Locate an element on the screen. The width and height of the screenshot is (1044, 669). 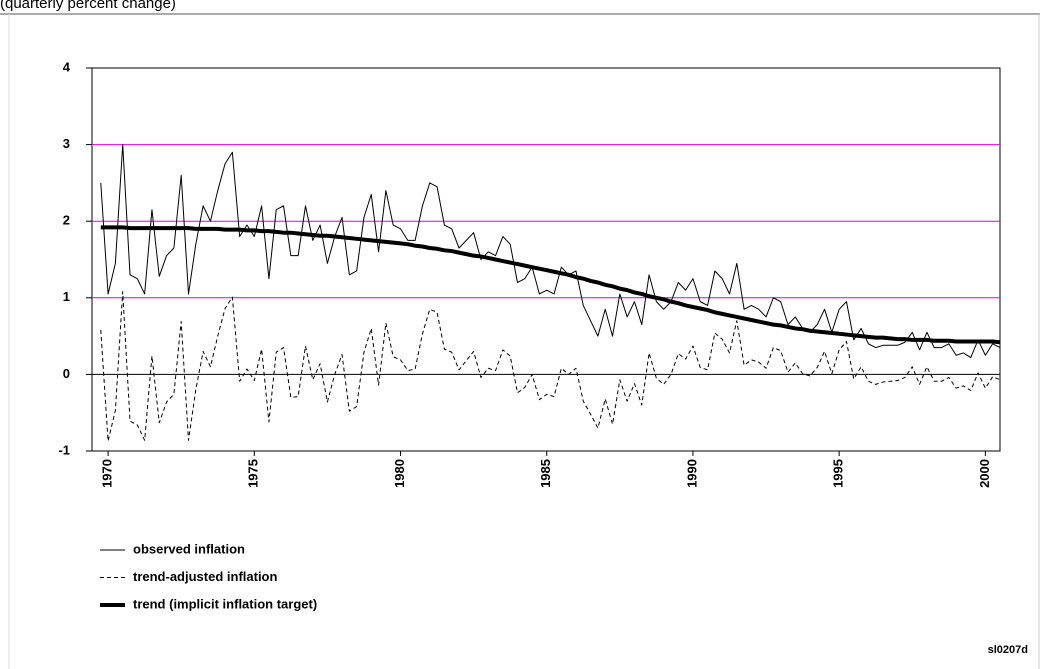
x-tick-label: 1980 is located at coordinates (399, 473).